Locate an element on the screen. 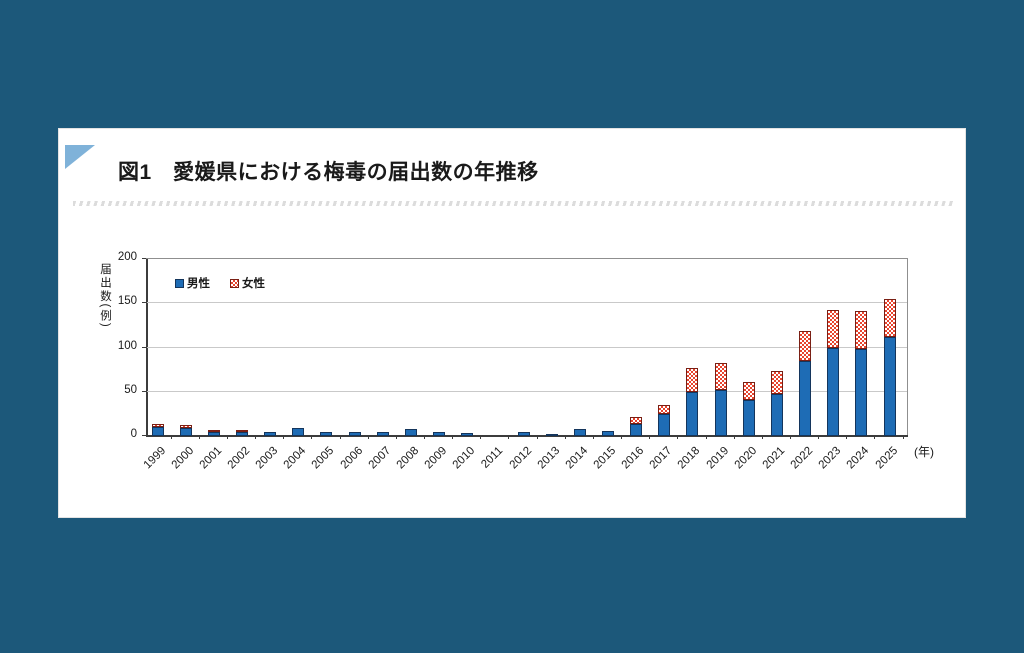  x-label-1999: 1999 is located at coordinates (154, 458).